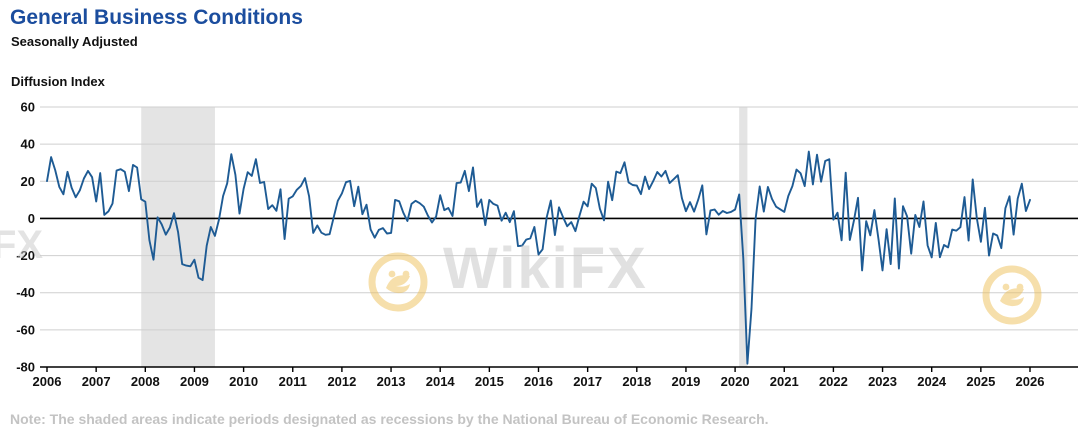 This screenshot has width=1084, height=439. I want to click on y-axis-title: Diffusion Index, so click(58, 81).